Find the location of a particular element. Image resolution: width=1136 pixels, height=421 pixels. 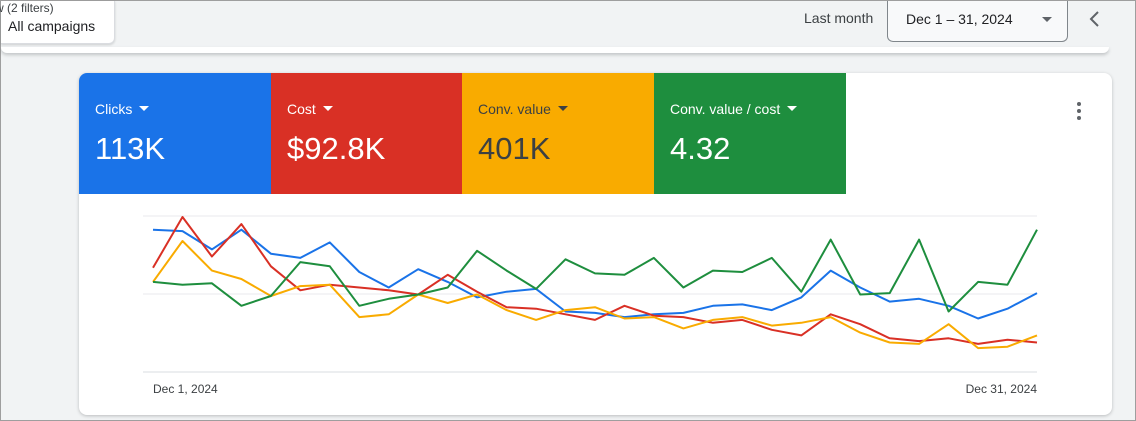

metric-value: 113K is located at coordinates (130, 148).